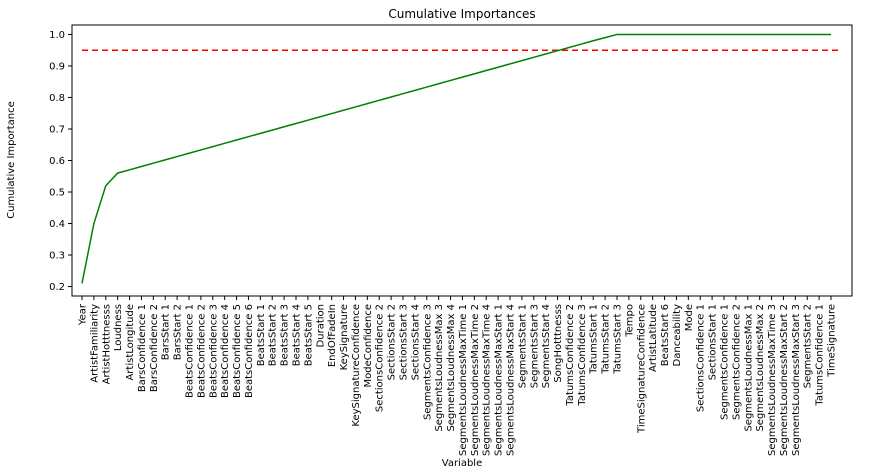 The width and height of the screenshot is (891, 475). Describe the element at coordinates (462, 463) in the screenshot. I see `x-axis-label: Variable` at that location.